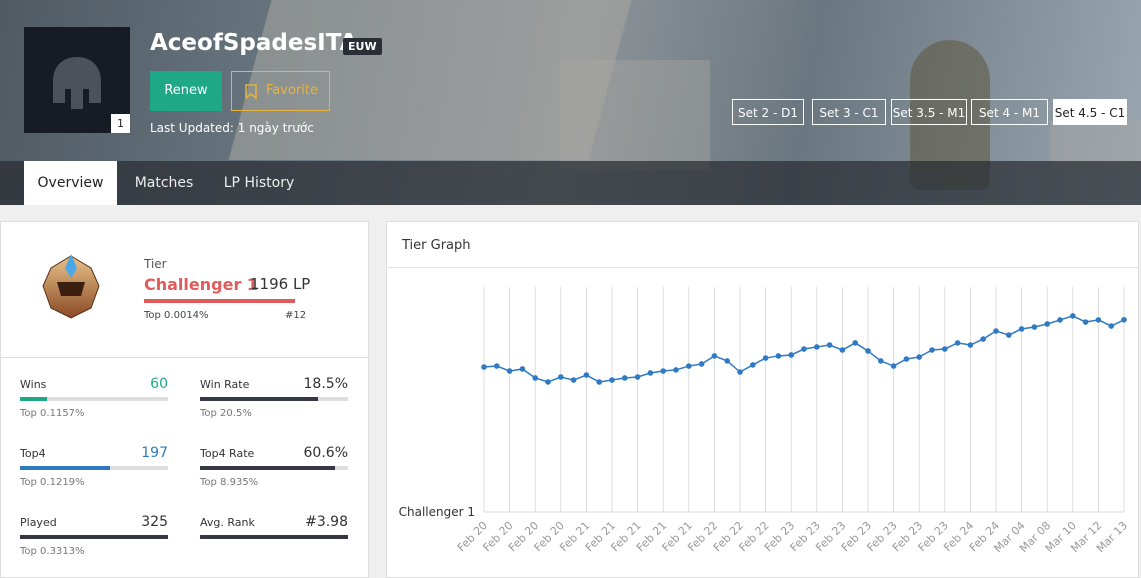 The width and height of the screenshot is (1141, 578). What do you see at coordinates (251, 91) in the screenshot?
I see `bookmark-icon` at bounding box center [251, 91].